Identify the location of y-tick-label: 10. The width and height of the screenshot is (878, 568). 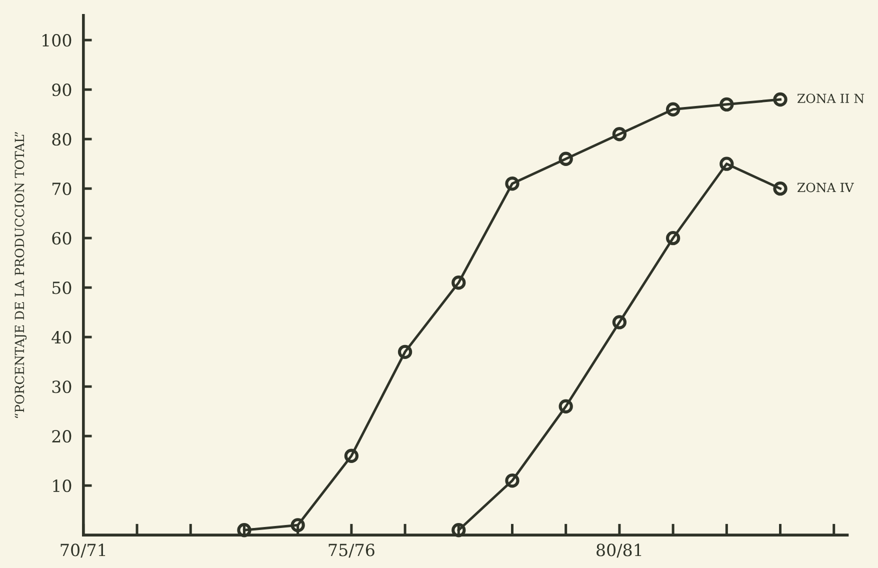
(62, 486).